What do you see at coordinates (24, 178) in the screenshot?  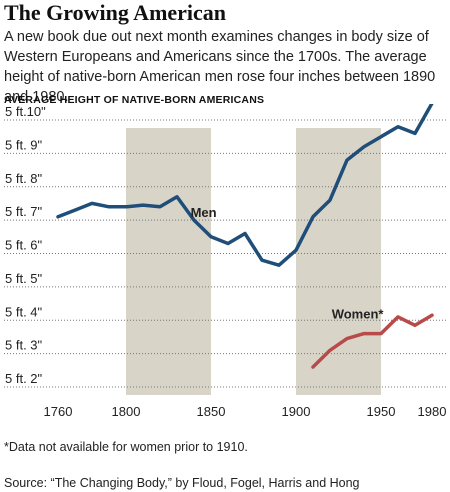 I see `y-tick-label: 5 ft. 8"` at bounding box center [24, 178].